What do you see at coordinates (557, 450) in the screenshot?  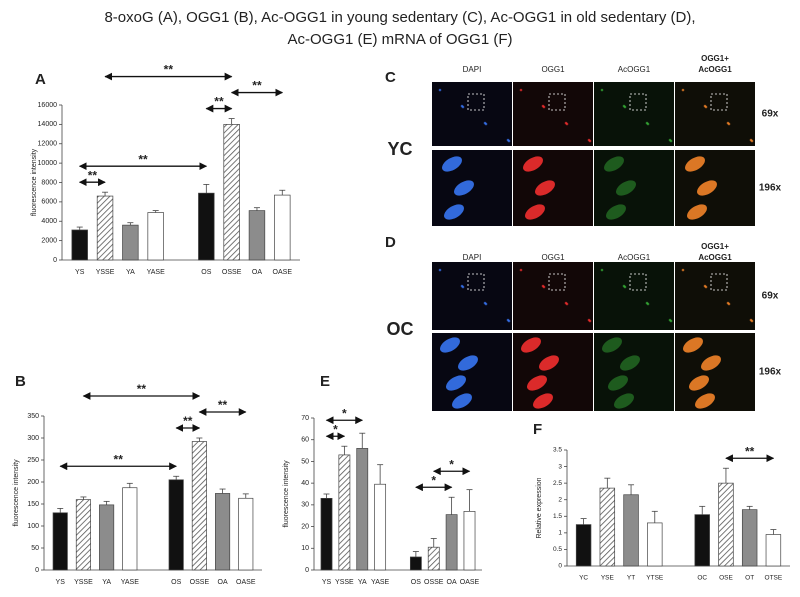 I see `y-tick-label: 3.5` at bounding box center [557, 450].